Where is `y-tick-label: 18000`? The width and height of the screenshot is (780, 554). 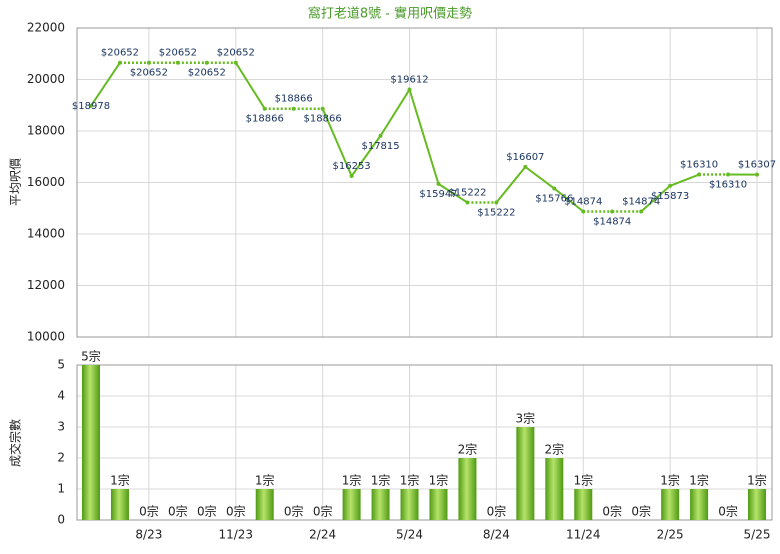
y-tick-label: 18000 is located at coordinates (46, 131).